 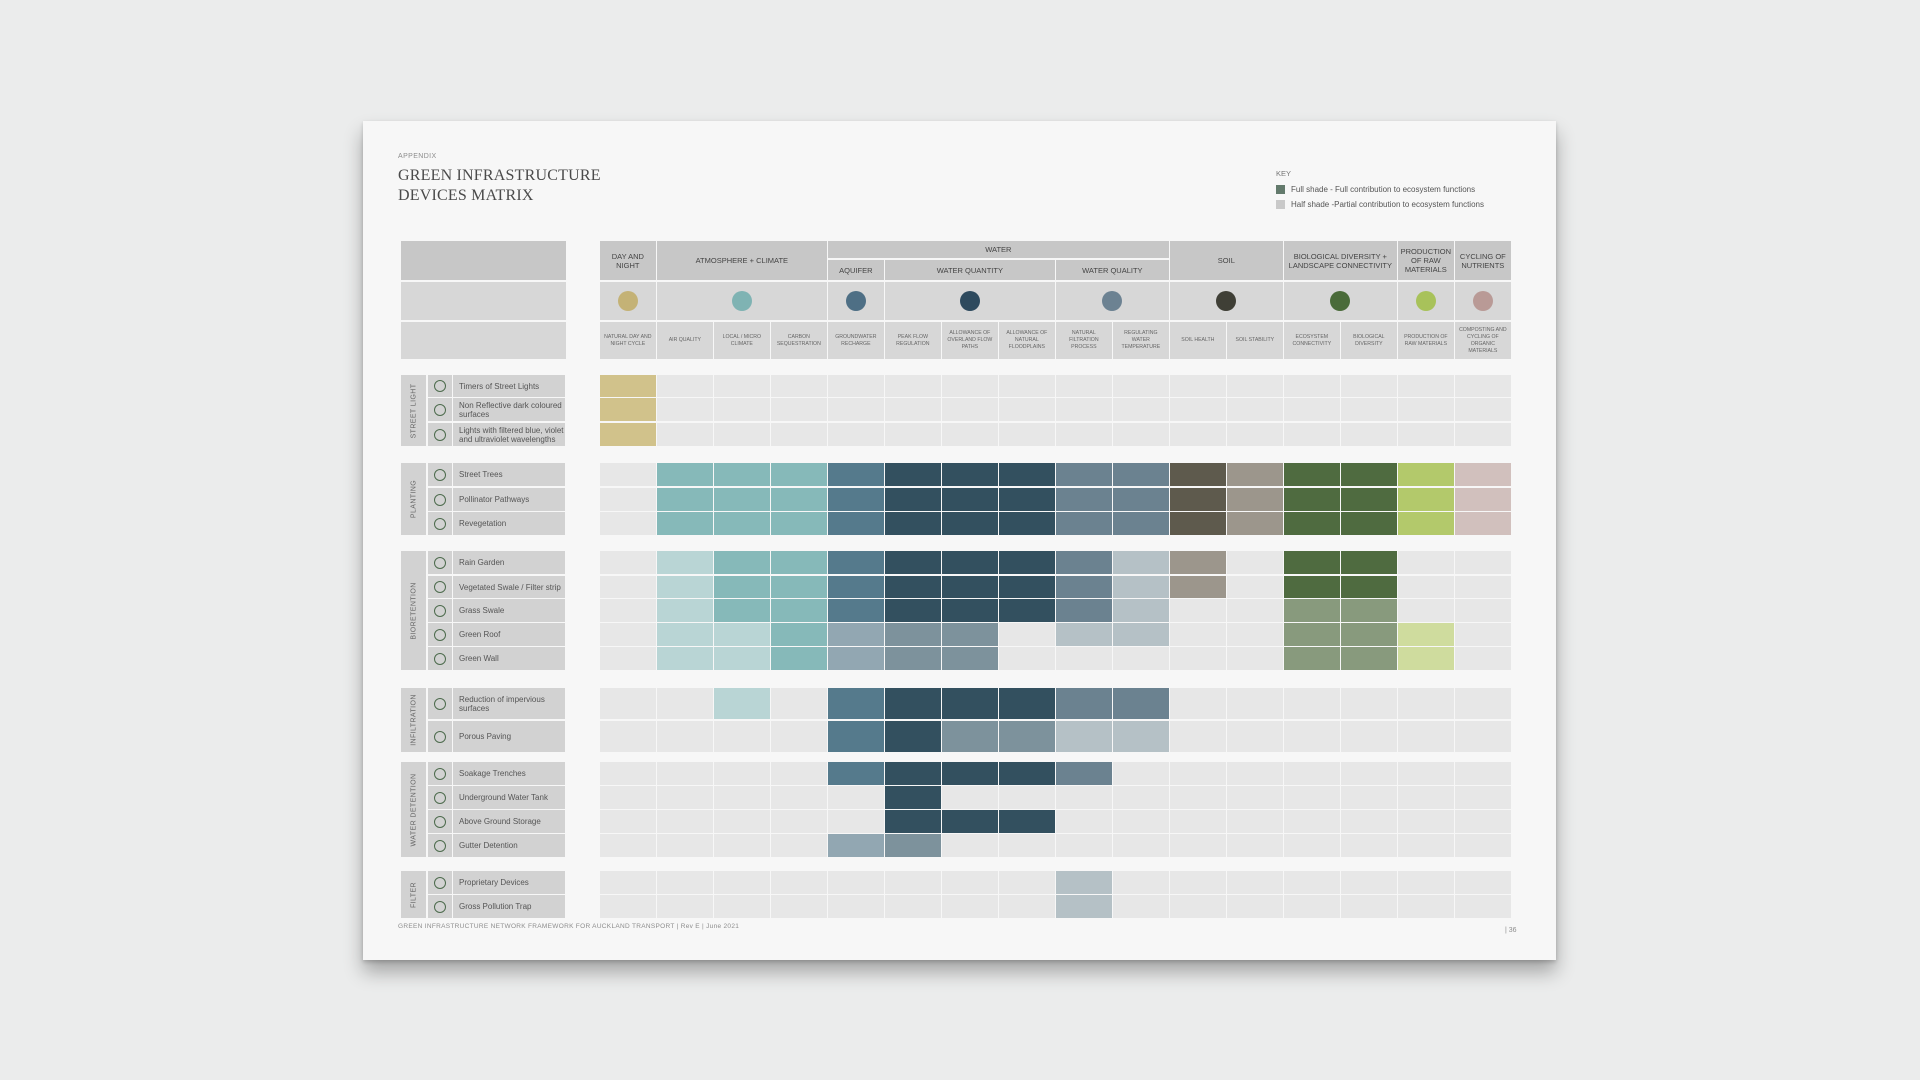 What do you see at coordinates (509, 797) in the screenshot?
I see `row-label: Underground Water Tank` at bounding box center [509, 797].